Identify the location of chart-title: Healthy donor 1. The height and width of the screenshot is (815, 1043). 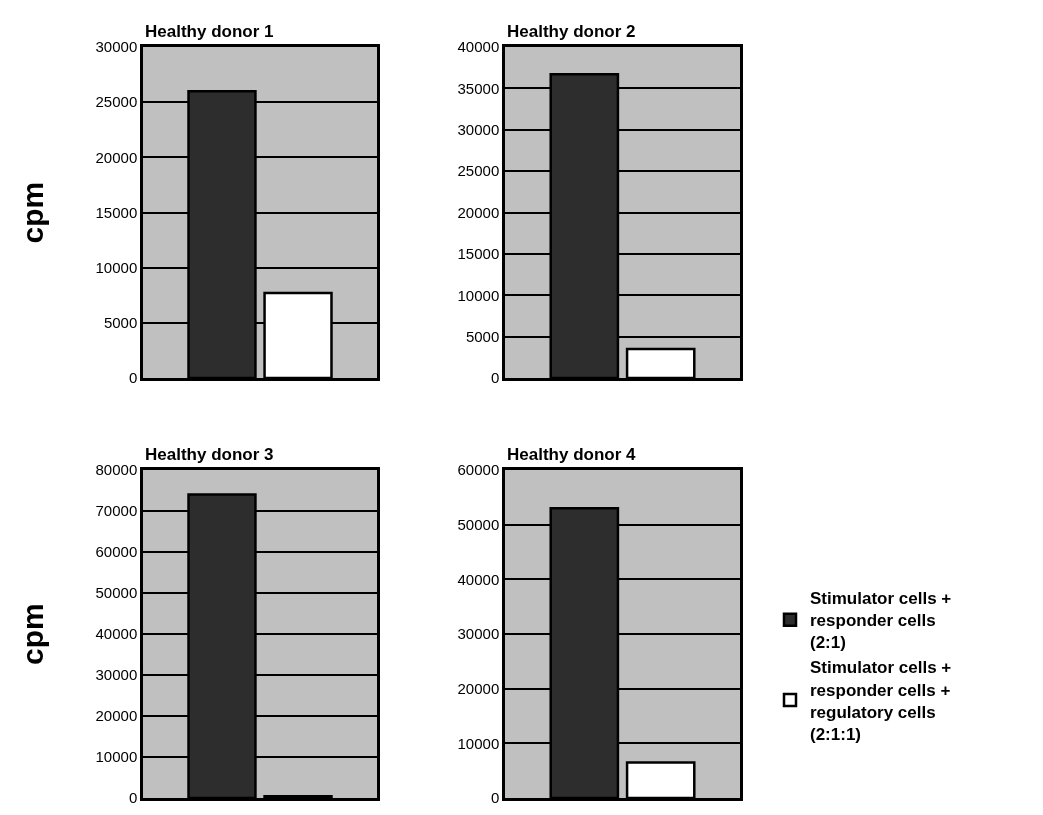
(209, 31).